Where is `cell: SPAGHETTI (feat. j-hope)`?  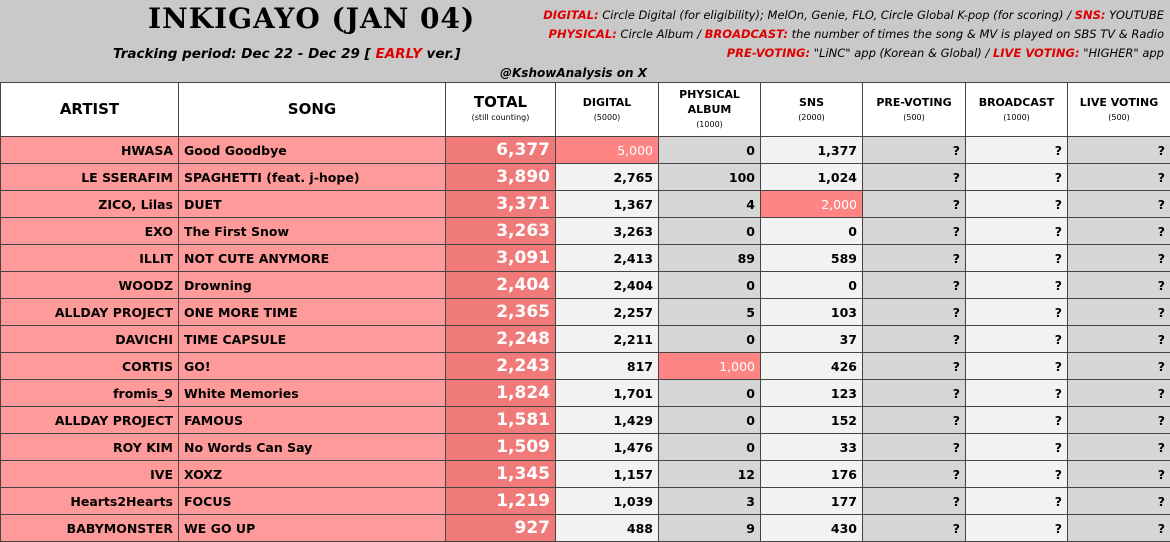 cell: SPAGHETTI (feat. j-hope) is located at coordinates (312, 177).